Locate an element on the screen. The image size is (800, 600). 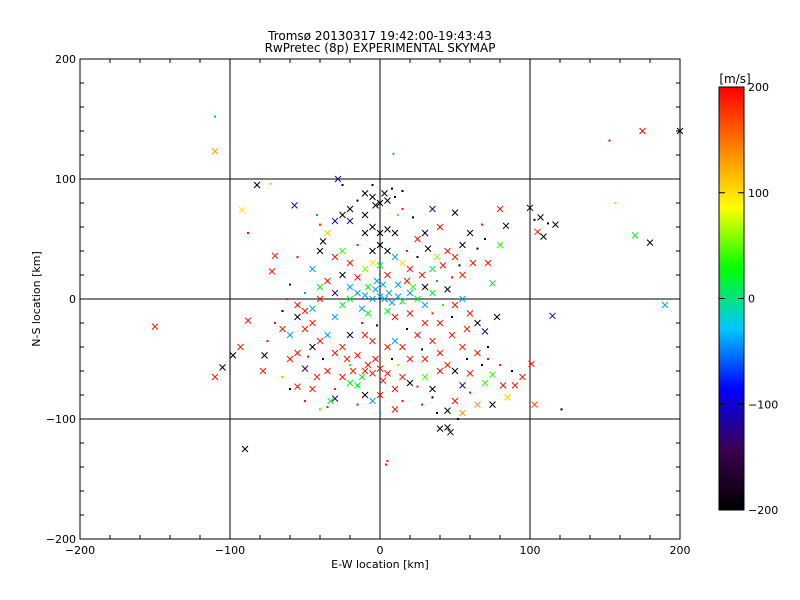
x-tick-label: 200 is located at coordinates (680, 550).